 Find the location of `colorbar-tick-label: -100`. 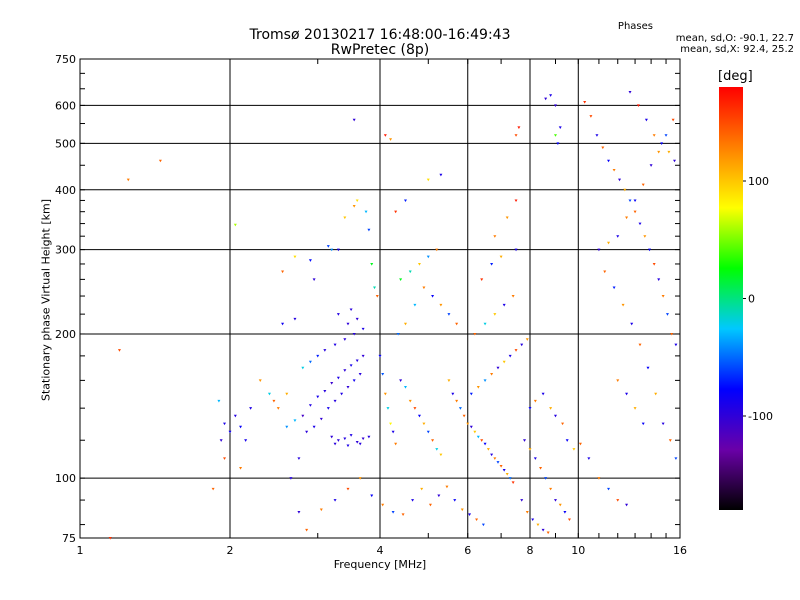

colorbar-tick-label: -100 is located at coordinates (760, 416).